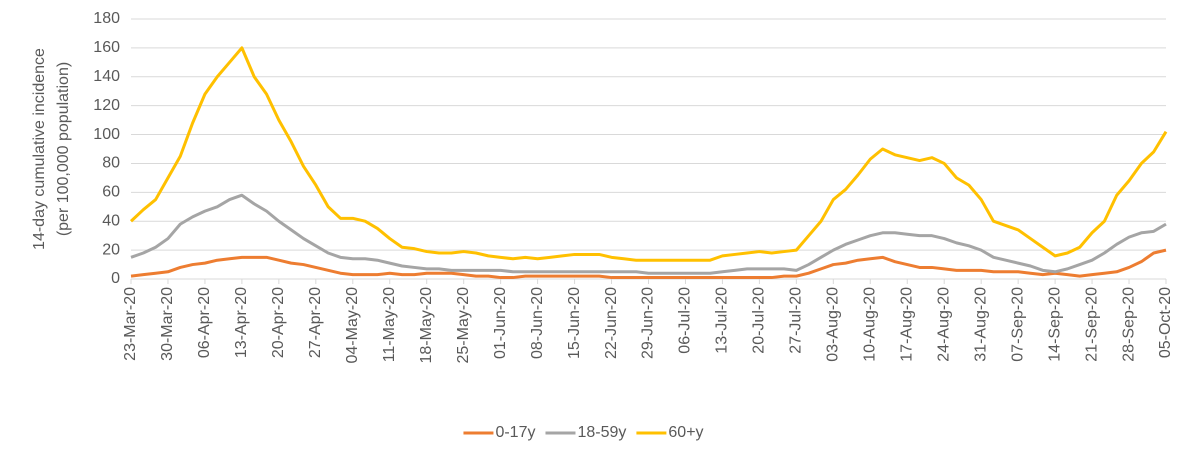 This screenshot has width=1177, height=450. What do you see at coordinates (722, 320) in the screenshot?
I see `x-tick-label: 13-Jul-20` at bounding box center [722, 320].